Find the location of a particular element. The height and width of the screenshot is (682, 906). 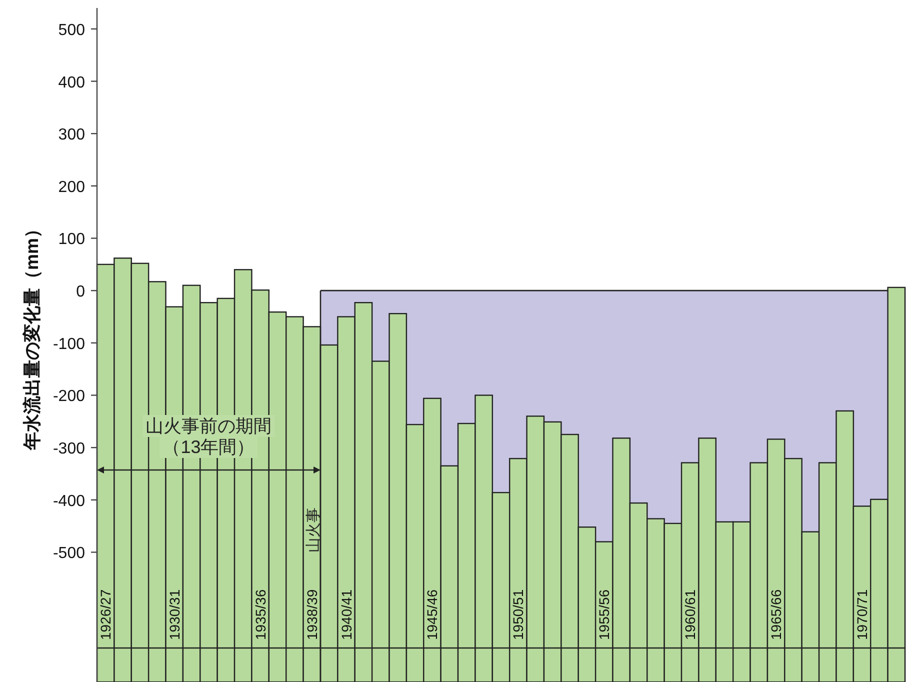

y-tick-label: -500 is located at coordinates (69, 553).